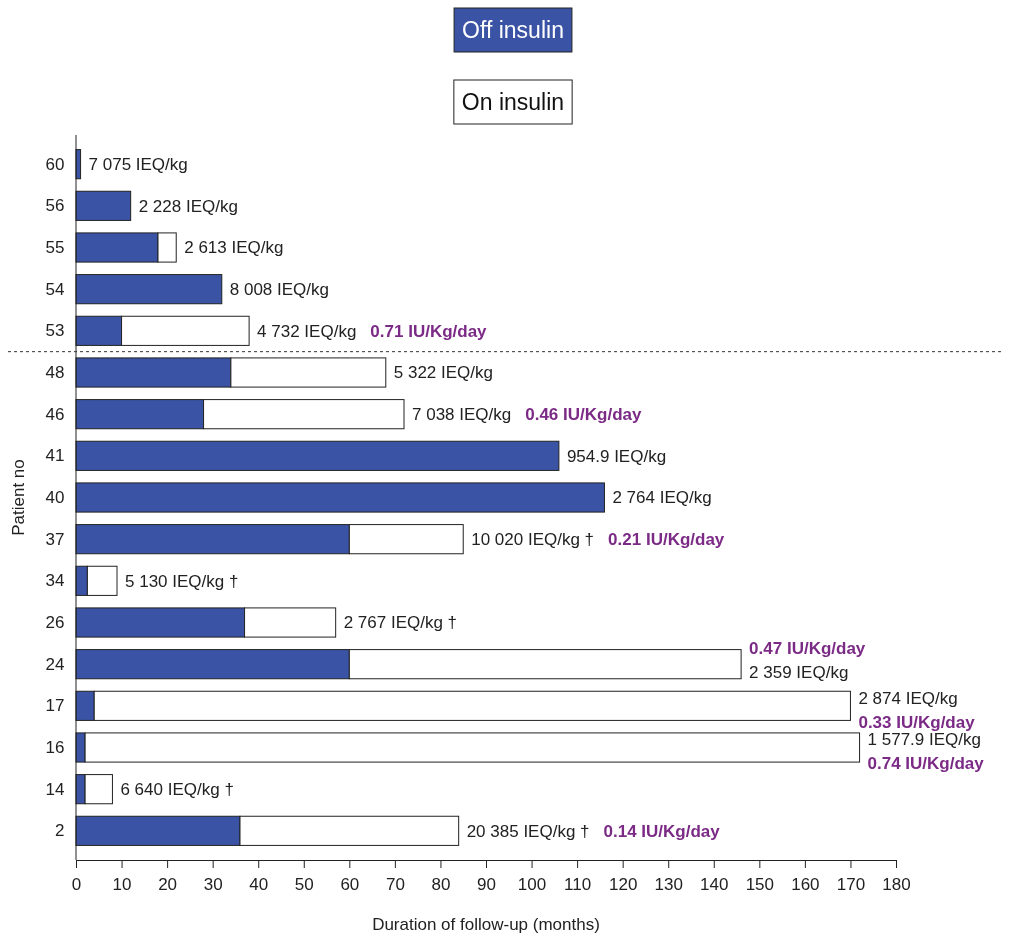 This screenshot has width=1026, height=940. I want to click on x-tick-label: 50, so click(304, 884).